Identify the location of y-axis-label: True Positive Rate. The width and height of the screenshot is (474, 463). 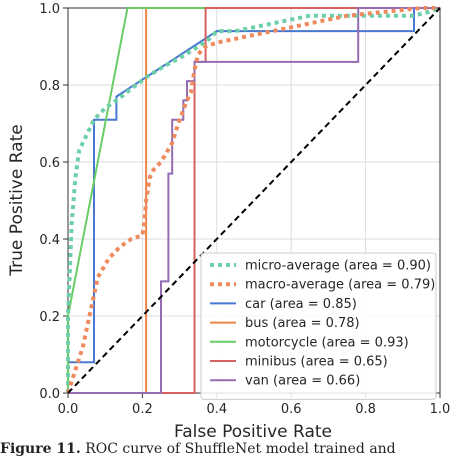
(17, 200).